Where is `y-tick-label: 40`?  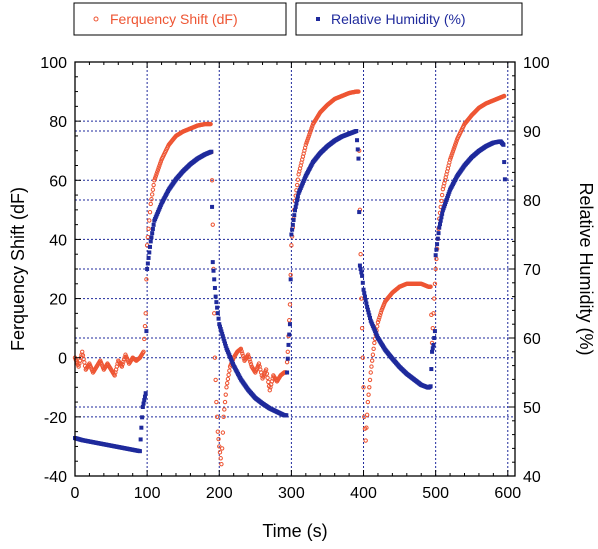 y-tick-label: 40 is located at coordinates (58, 240).